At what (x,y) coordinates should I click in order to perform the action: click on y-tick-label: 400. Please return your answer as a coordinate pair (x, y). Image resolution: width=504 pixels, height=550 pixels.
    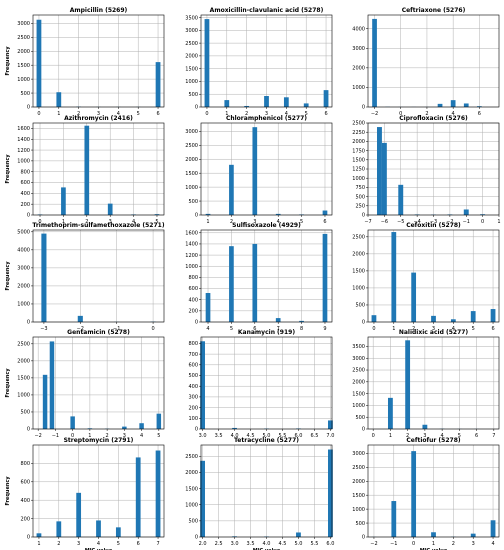
    Looking at the image, I should click on (193, 387).